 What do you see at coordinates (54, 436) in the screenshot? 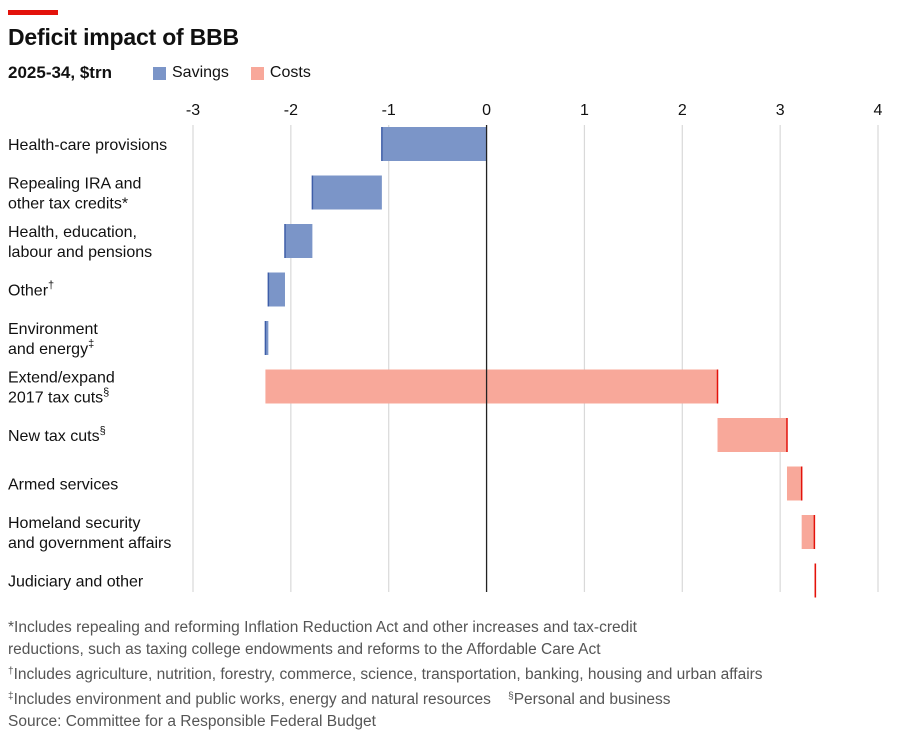
I see `category-label-line: New tax cuts` at bounding box center [54, 436].